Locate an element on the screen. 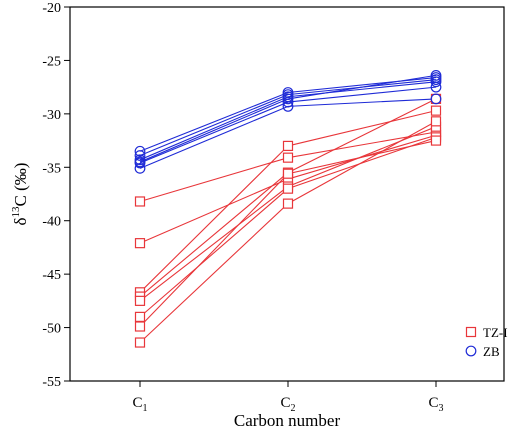 This screenshot has height=433, width=526. y-axis-title: δ13C (‰) is located at coordinates (20, 194).